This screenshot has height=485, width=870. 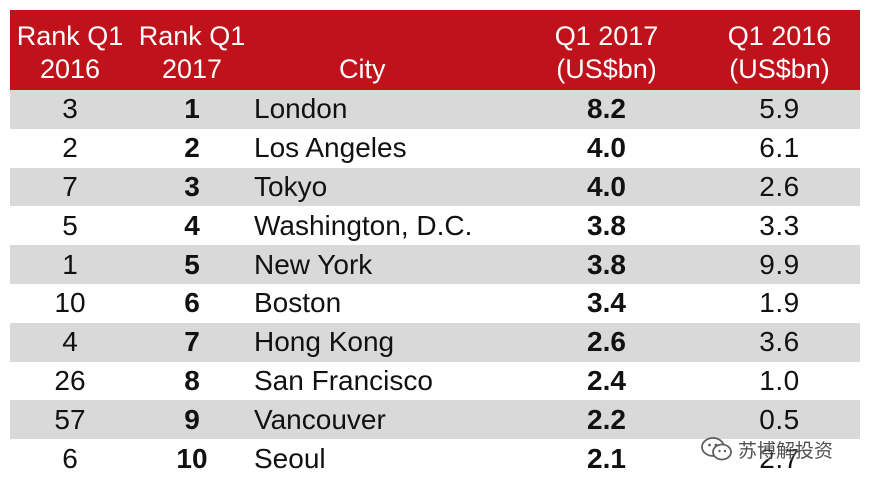 What do you see at coordinates (716, 449) in the screenshot?
I see `wechat-icon` at bounding box center [716, 449].